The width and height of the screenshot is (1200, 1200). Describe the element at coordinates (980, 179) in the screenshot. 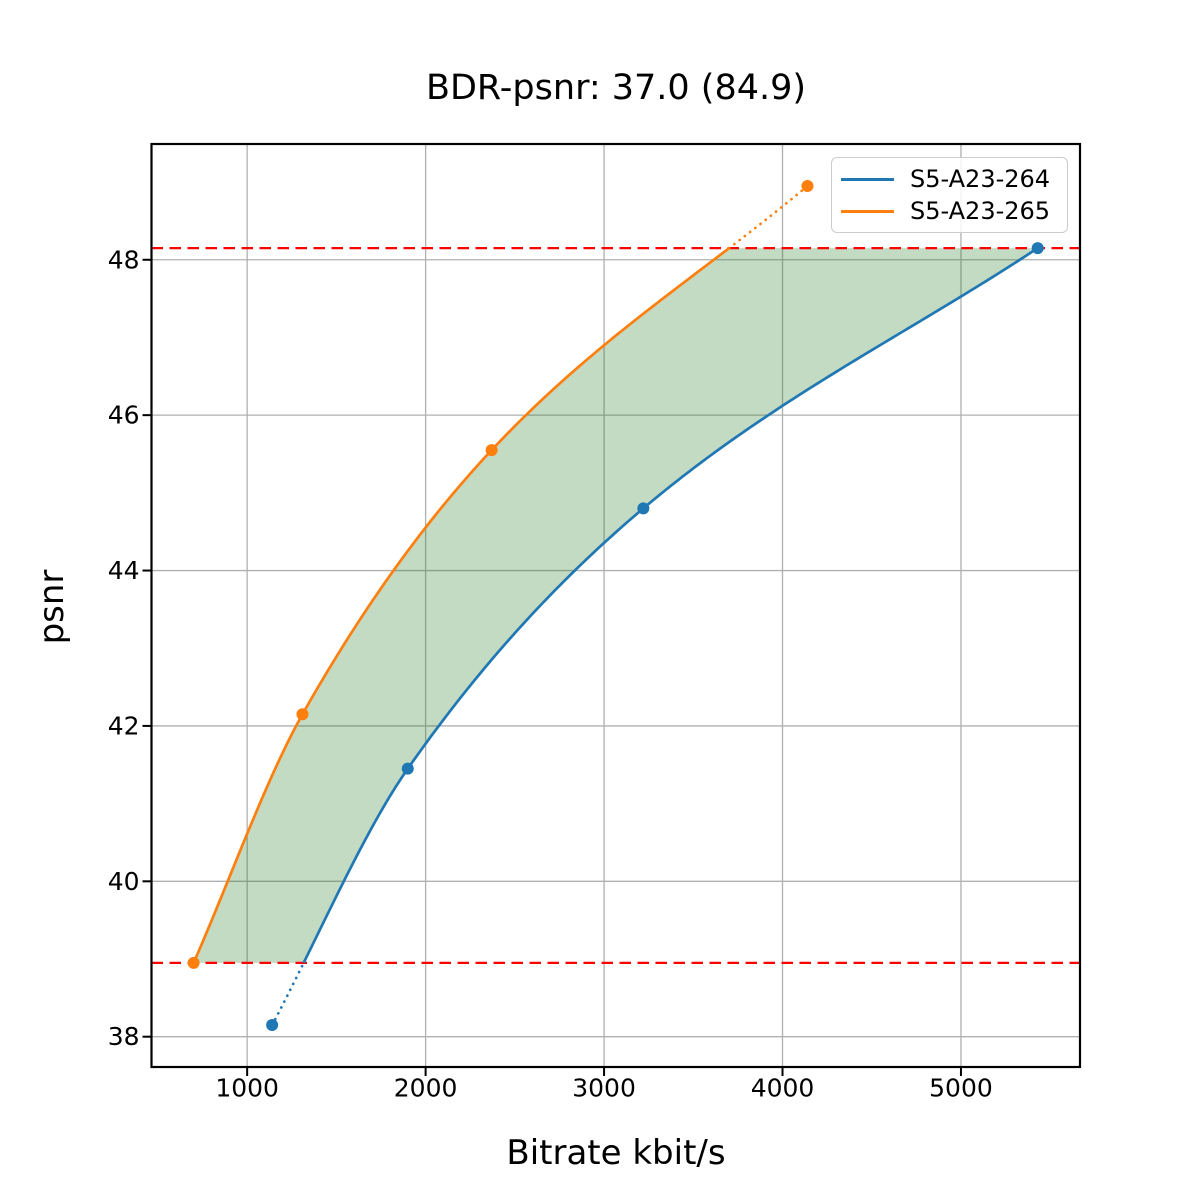

I see `legend-label: S5-A23-264` at that location.